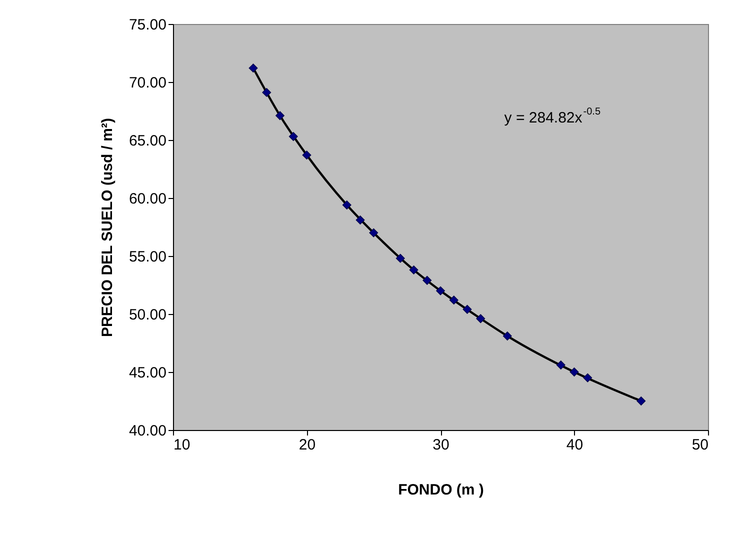 Image resolution: width=731 pixels, height=538 pixels. I want to click on x-tick-label: 40, so click(575, 445).